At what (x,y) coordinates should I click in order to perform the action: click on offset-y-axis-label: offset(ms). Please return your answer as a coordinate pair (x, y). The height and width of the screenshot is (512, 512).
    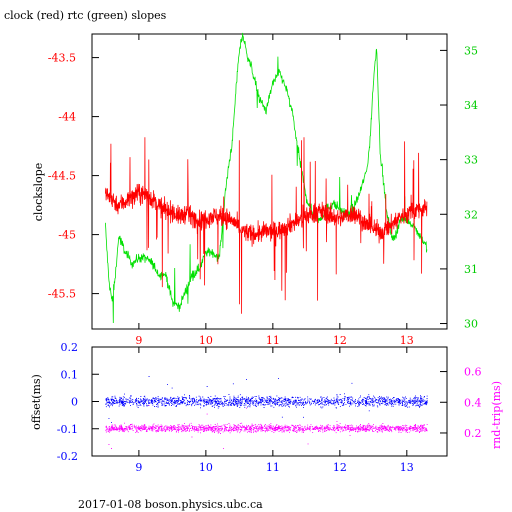
    Looking at the image, I should click on (36, 402).